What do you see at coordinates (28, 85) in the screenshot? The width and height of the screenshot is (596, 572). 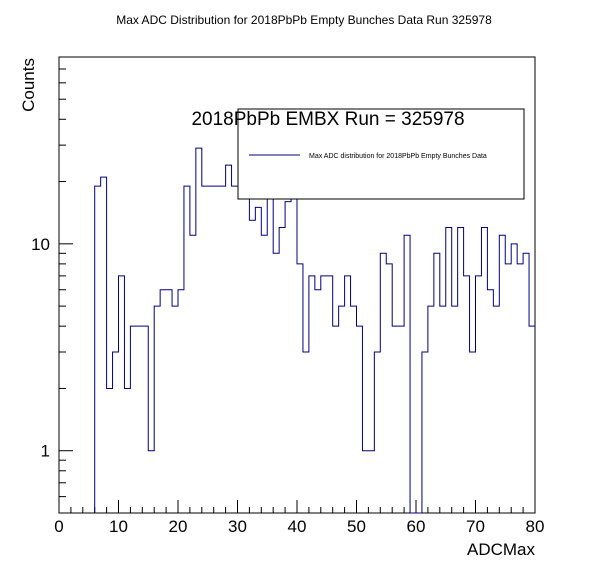 I see `y-axis-label: Counts` at bounding box center [28, 85].